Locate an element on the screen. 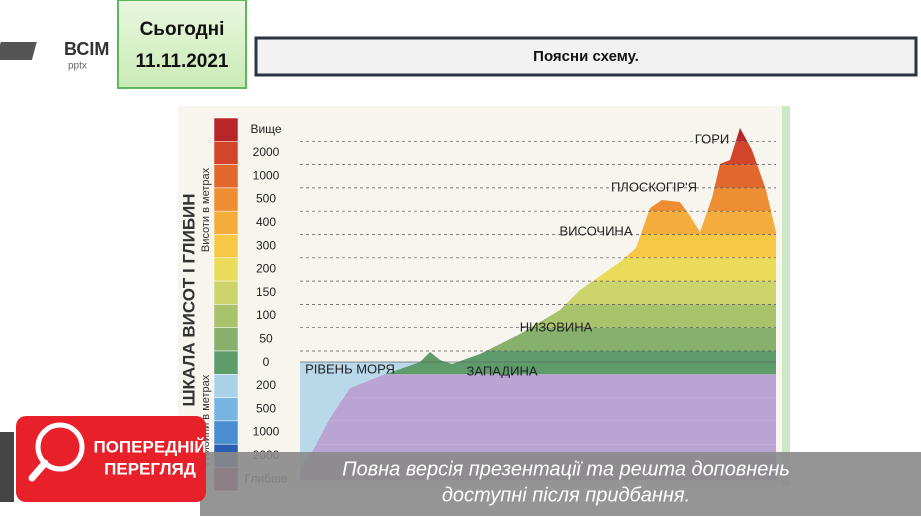 The height and width of the screenshot is (518, 921). scale-label: Вище is located at coordinates (265, 129).